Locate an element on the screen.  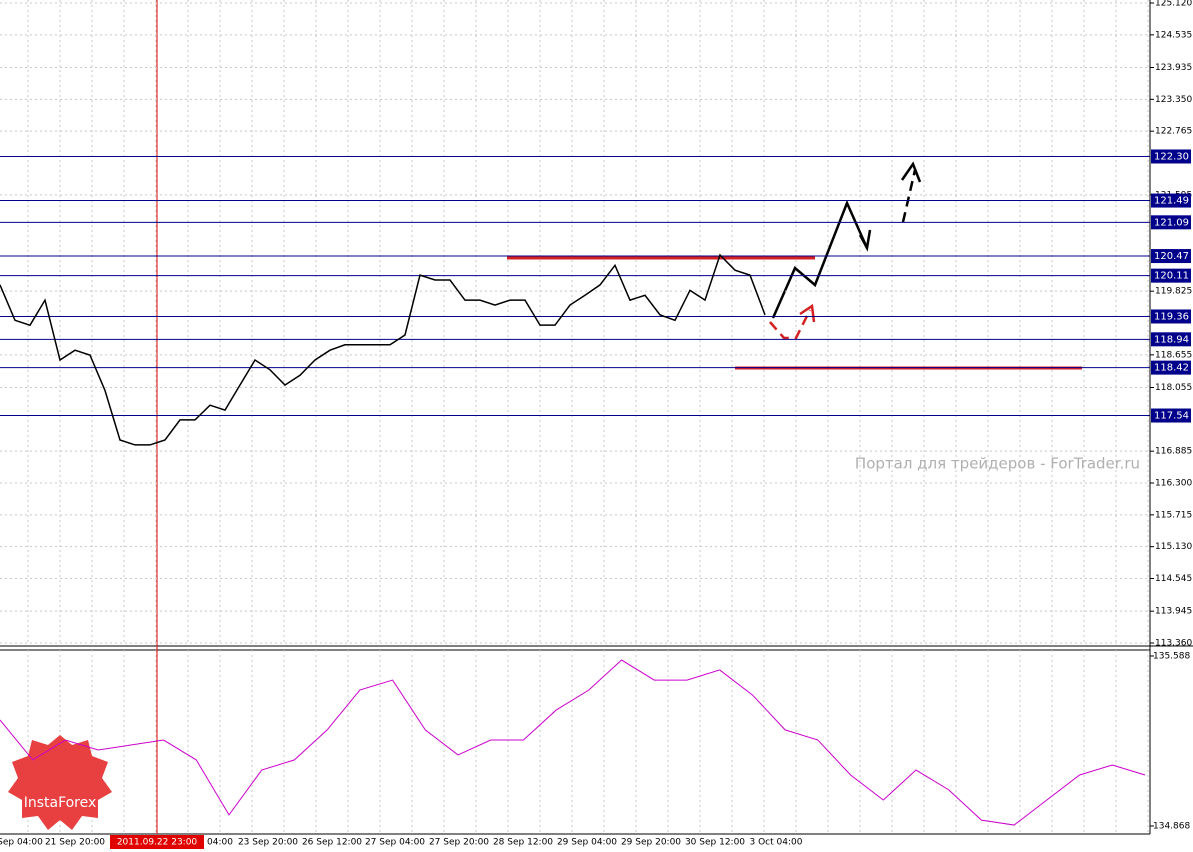
x-tick-label: 04:00 is located at coordinates (220, 843).